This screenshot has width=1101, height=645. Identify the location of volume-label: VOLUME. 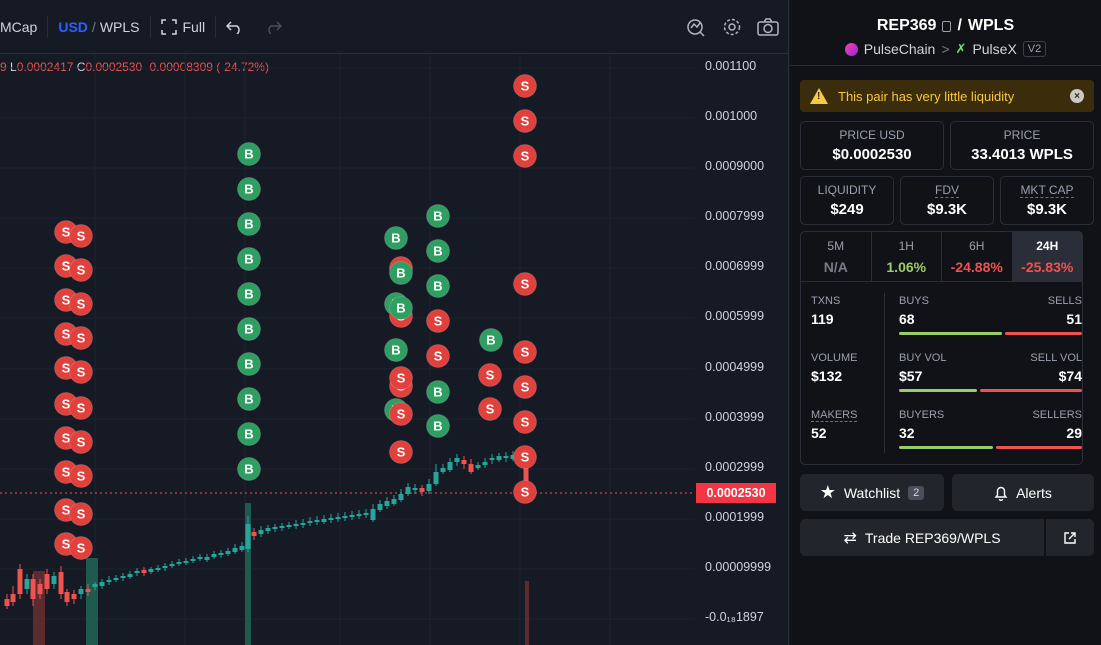
(834, 358).